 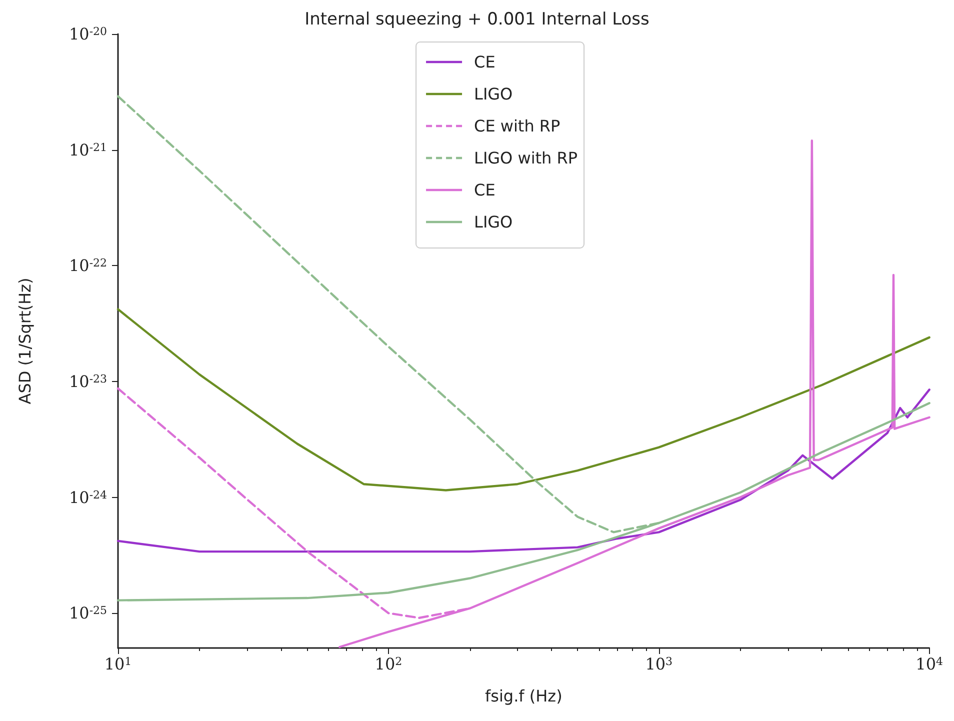 What do you see at coordinates (477, 20) in the screenshot?
I see `chart-title: Internal squeezing + 0.001 Internal Loss` at bounding box center [477, 20].